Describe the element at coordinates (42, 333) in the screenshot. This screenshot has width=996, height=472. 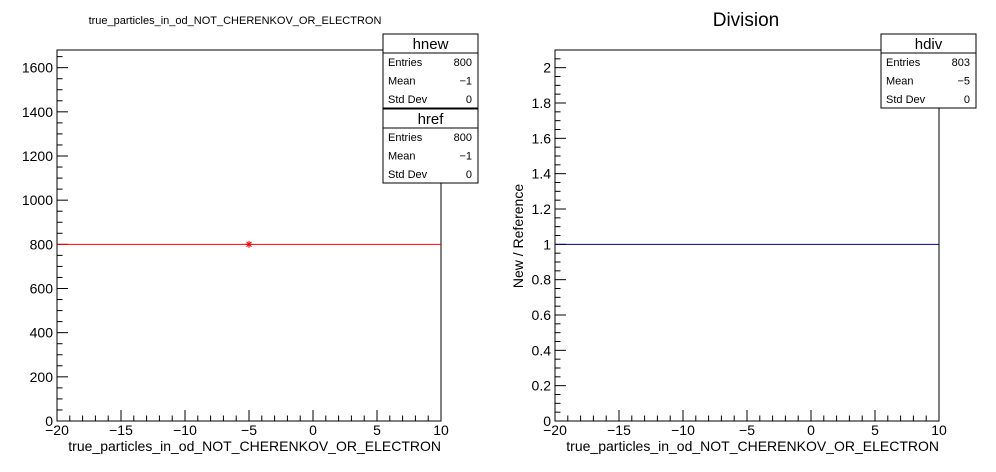
I see `y-tick-label: 400` at that location.